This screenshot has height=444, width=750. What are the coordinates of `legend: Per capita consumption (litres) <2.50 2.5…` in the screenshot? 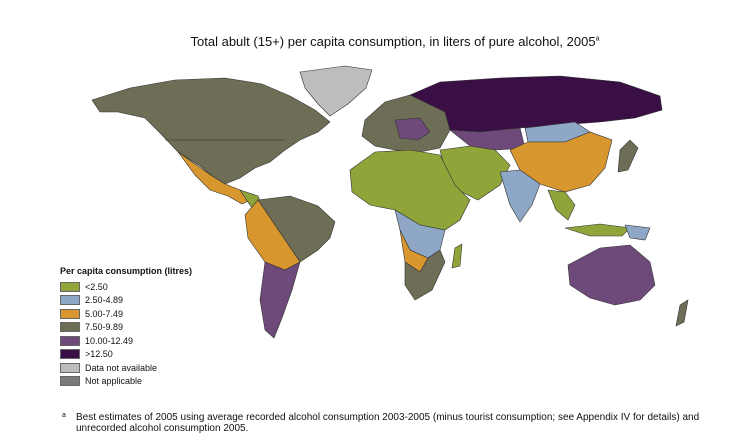 It's located at (126, 327).